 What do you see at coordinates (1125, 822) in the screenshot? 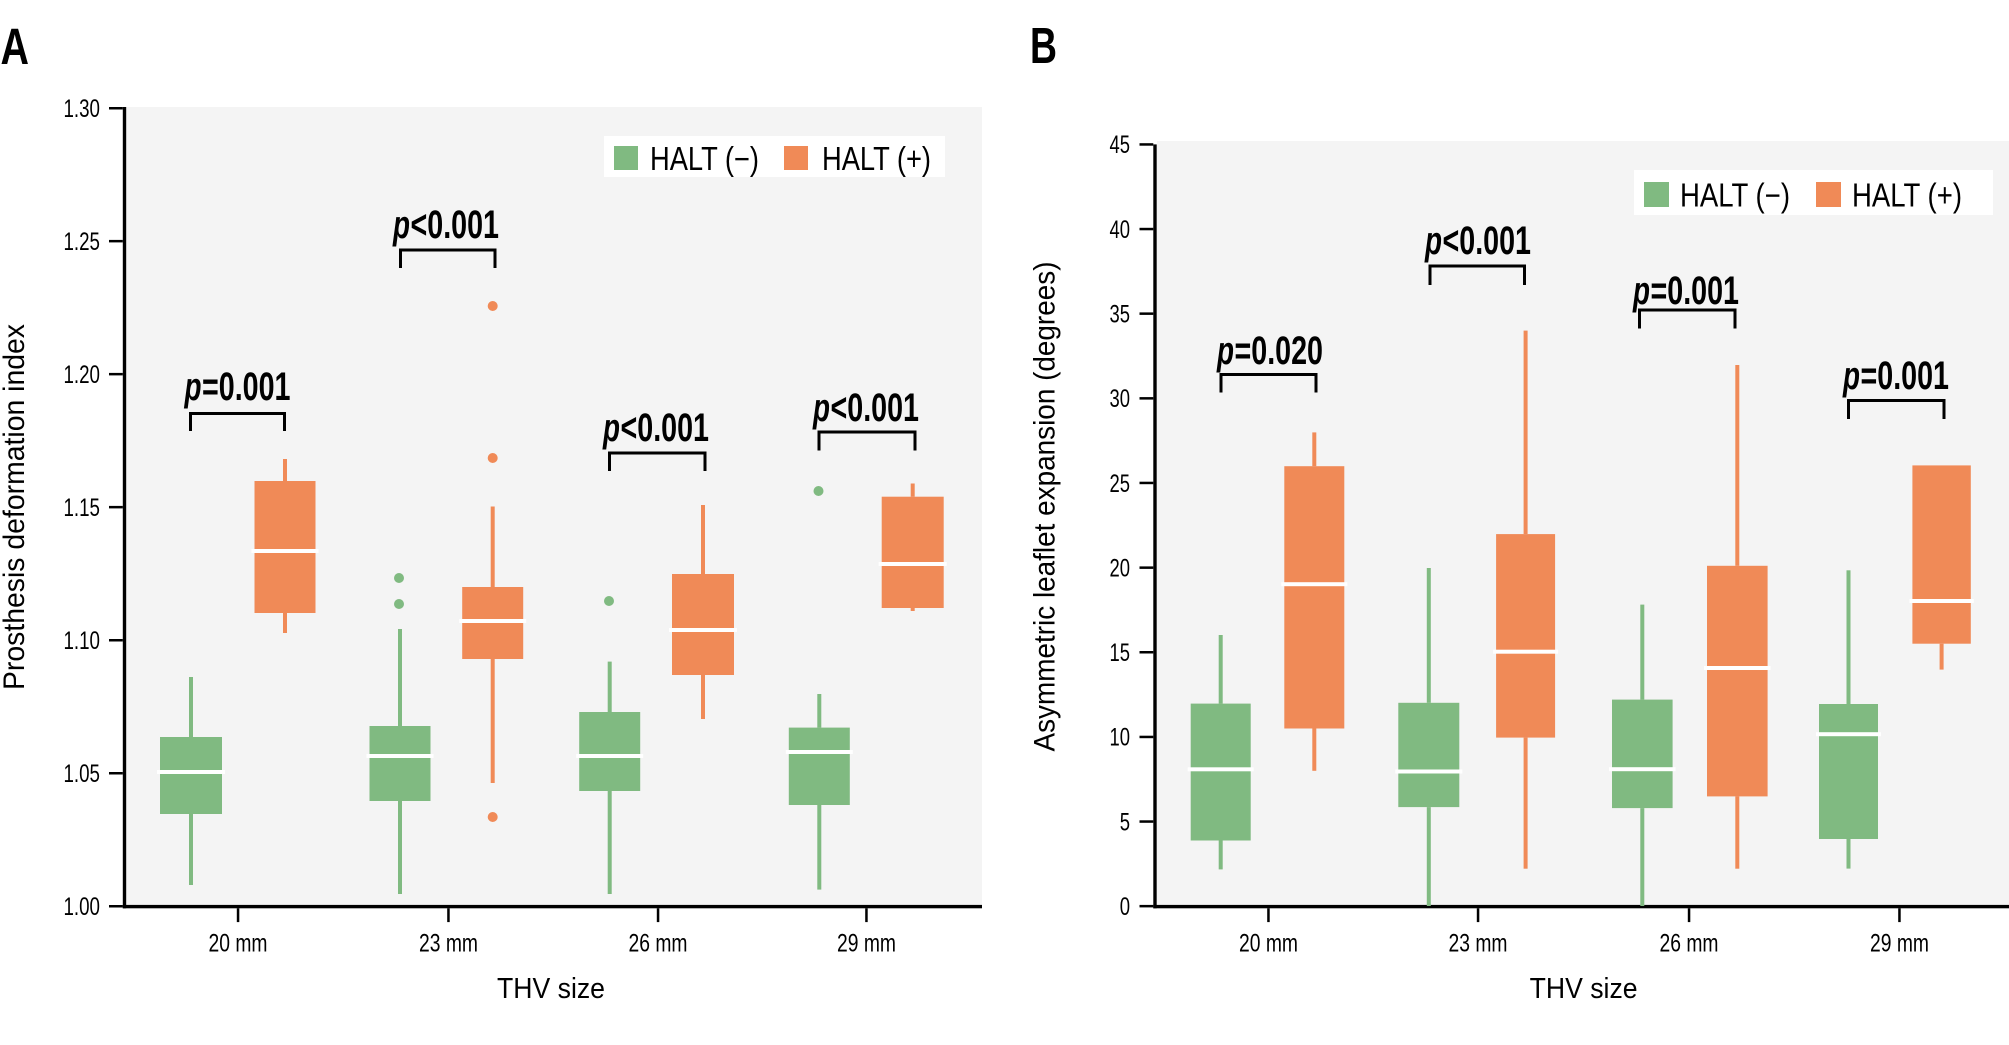
I see `svg-text: 5` at bounding box center [1125, 822].